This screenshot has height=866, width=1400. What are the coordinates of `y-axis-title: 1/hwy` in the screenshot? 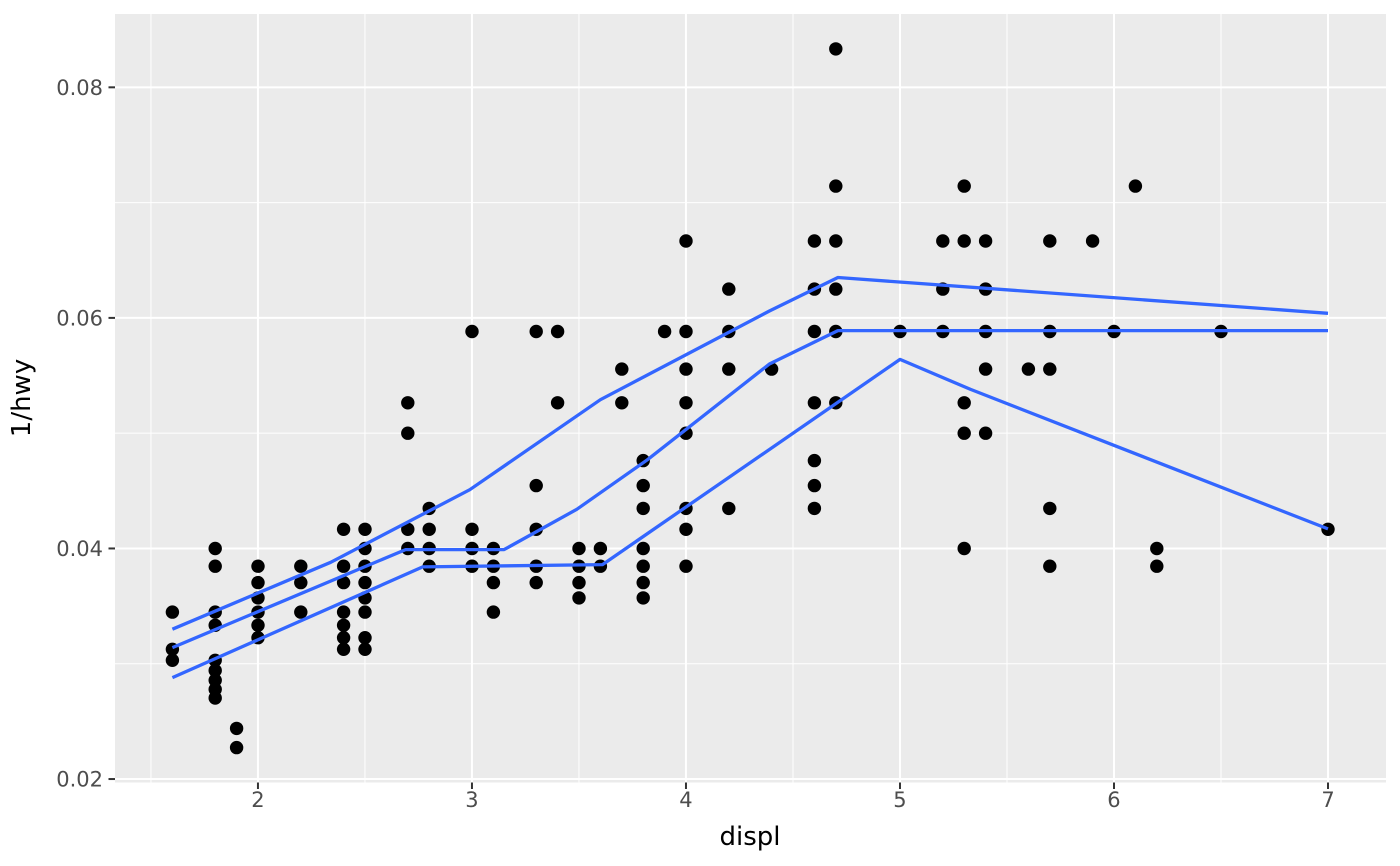 It's located at (22, 398).